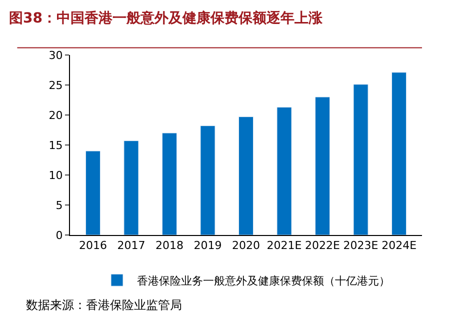  I want to click on x-tick-label: 2024E, so click(399, 245).